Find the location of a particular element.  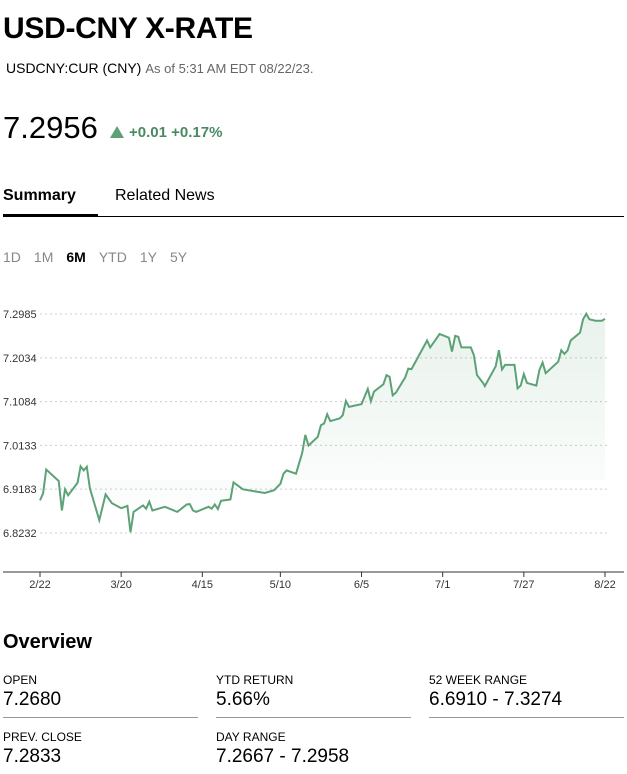

y-tick-label: 7.2034 is located at coordinates (20, 359).